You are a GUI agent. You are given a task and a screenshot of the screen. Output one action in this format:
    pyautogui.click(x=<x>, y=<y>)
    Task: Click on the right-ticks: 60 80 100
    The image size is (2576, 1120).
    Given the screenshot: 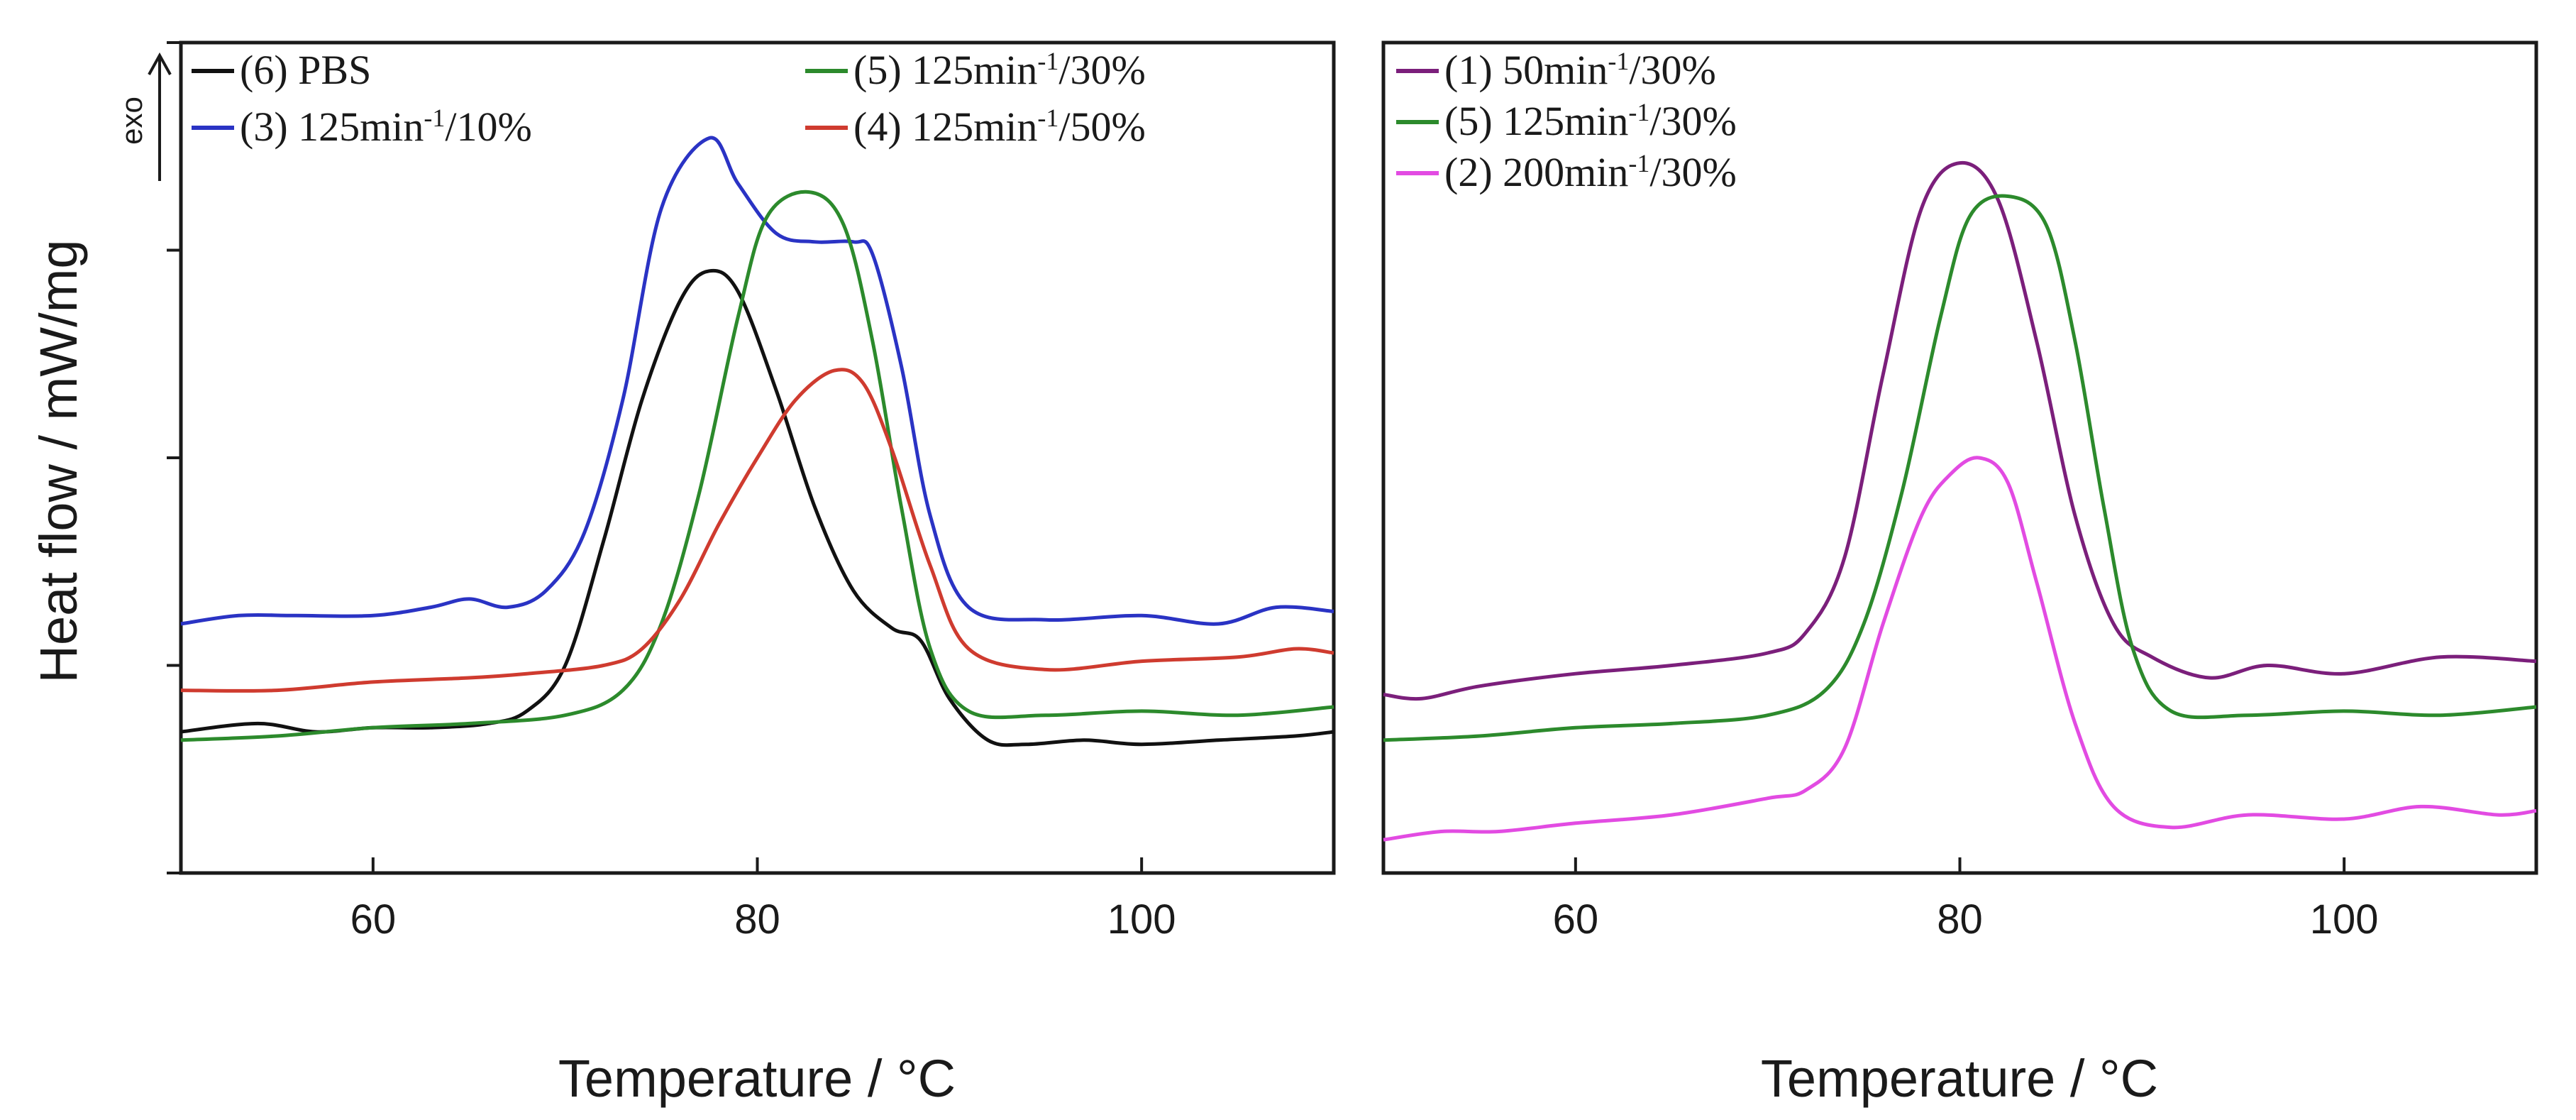 What is the action you would take?
    pyautogui.click(x=1966, y=900)
    